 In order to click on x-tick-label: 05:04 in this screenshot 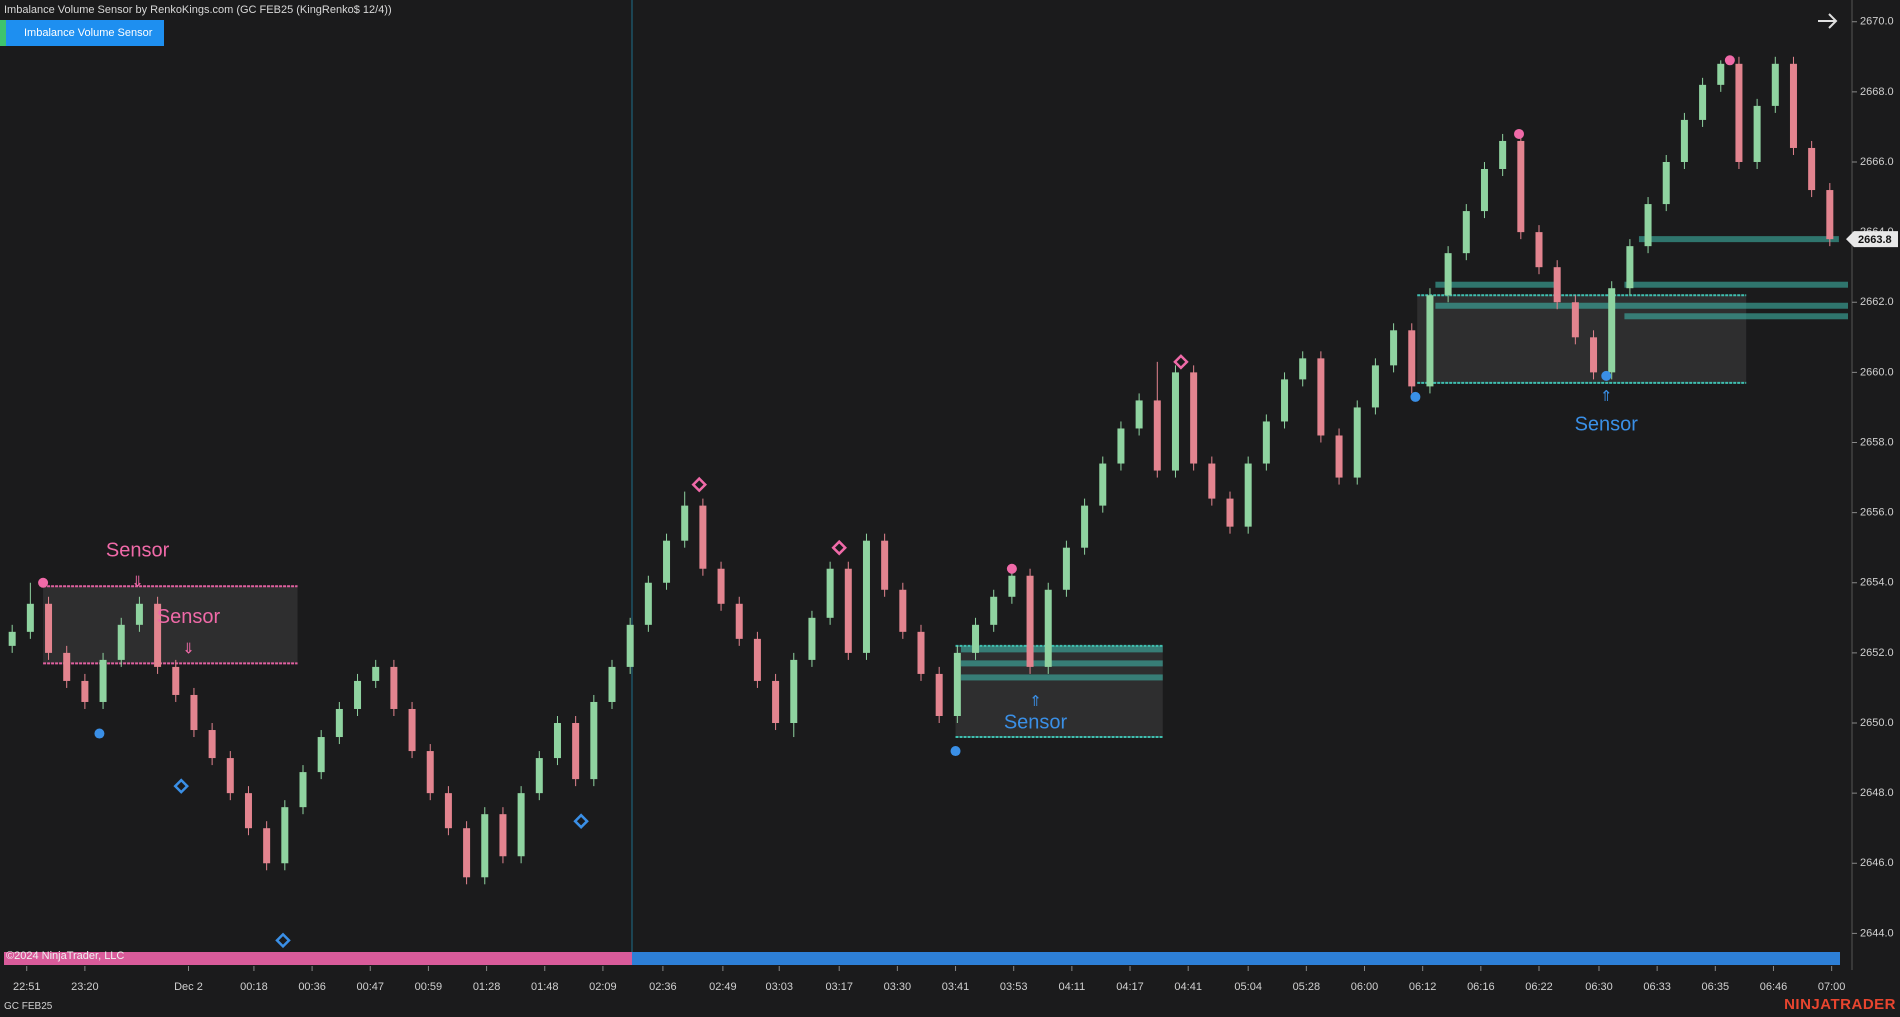, I will do `click(1248, 987)`.